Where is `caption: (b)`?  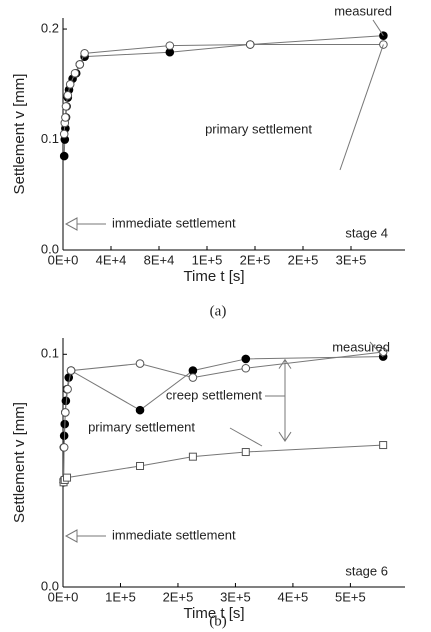
caption: (b) is located at coordinates (218, 621).